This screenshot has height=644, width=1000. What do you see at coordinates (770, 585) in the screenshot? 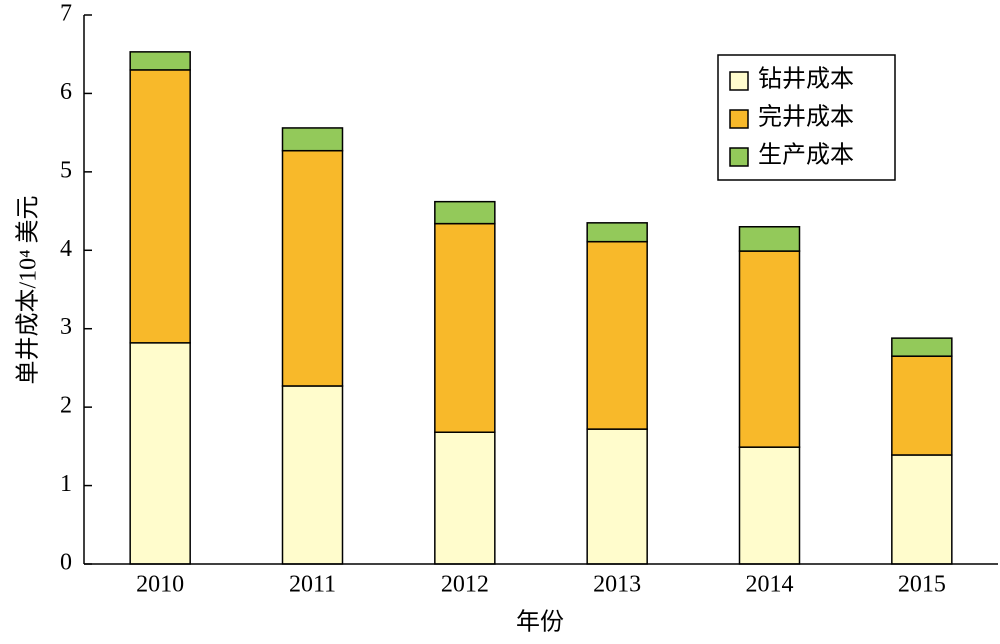
I see `x-tick-label: 2014` at bounding box center [770, 585].